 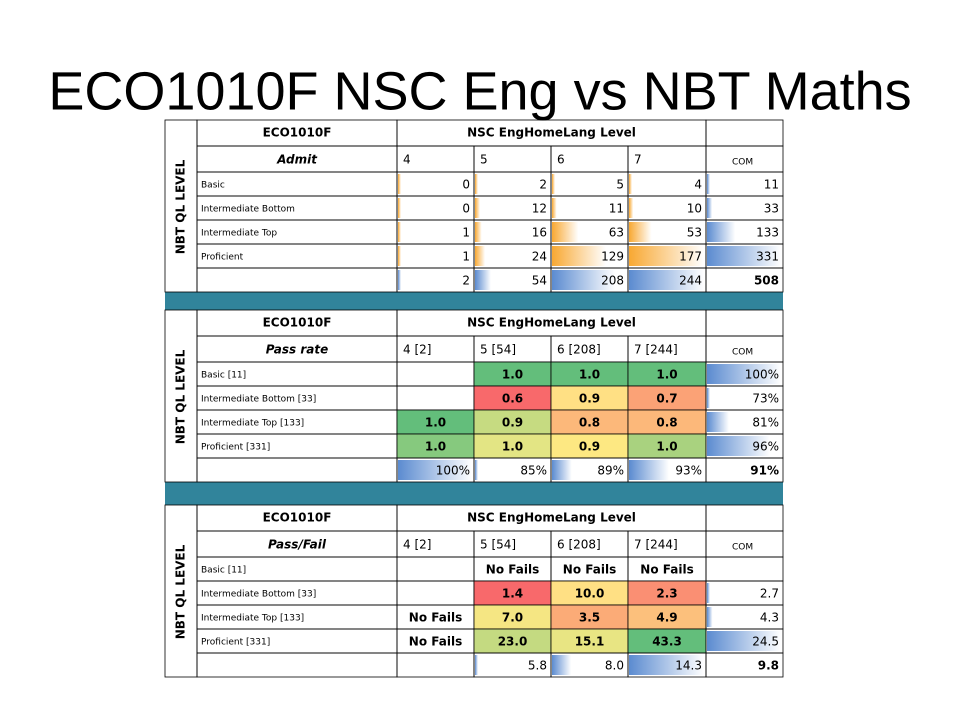 What do you see at coordinates (539, 281) in the screenshot?
I see `total-value: 54` at bounding box center [539, 281].